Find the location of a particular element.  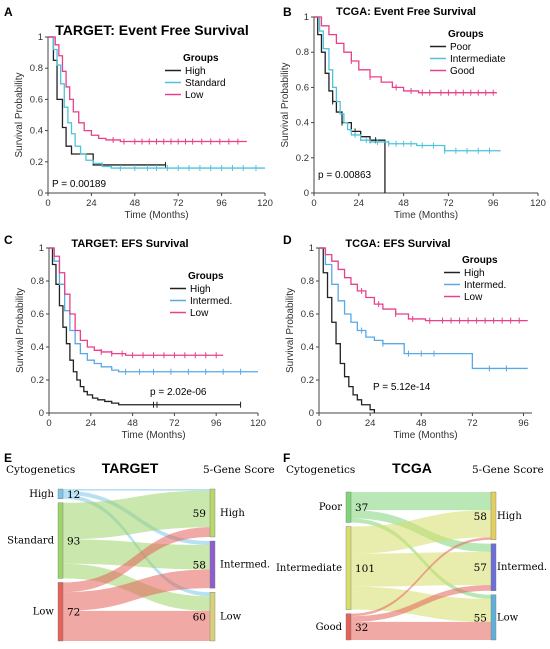

survival-curve-intermed is located at coordinates (423, 308).